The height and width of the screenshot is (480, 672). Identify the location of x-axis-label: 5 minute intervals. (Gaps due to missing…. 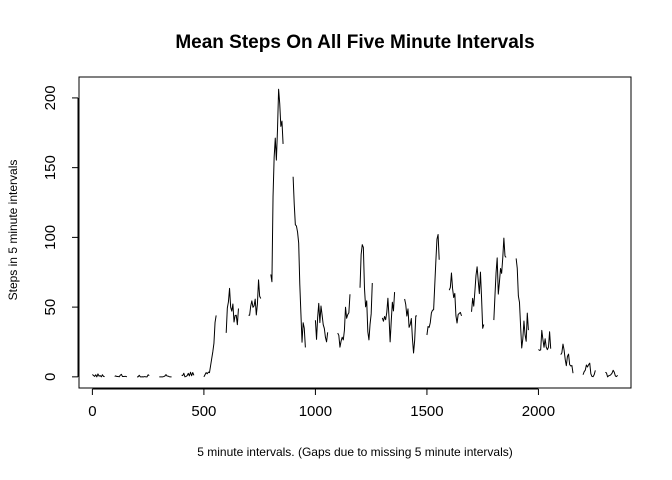
(354, 452).